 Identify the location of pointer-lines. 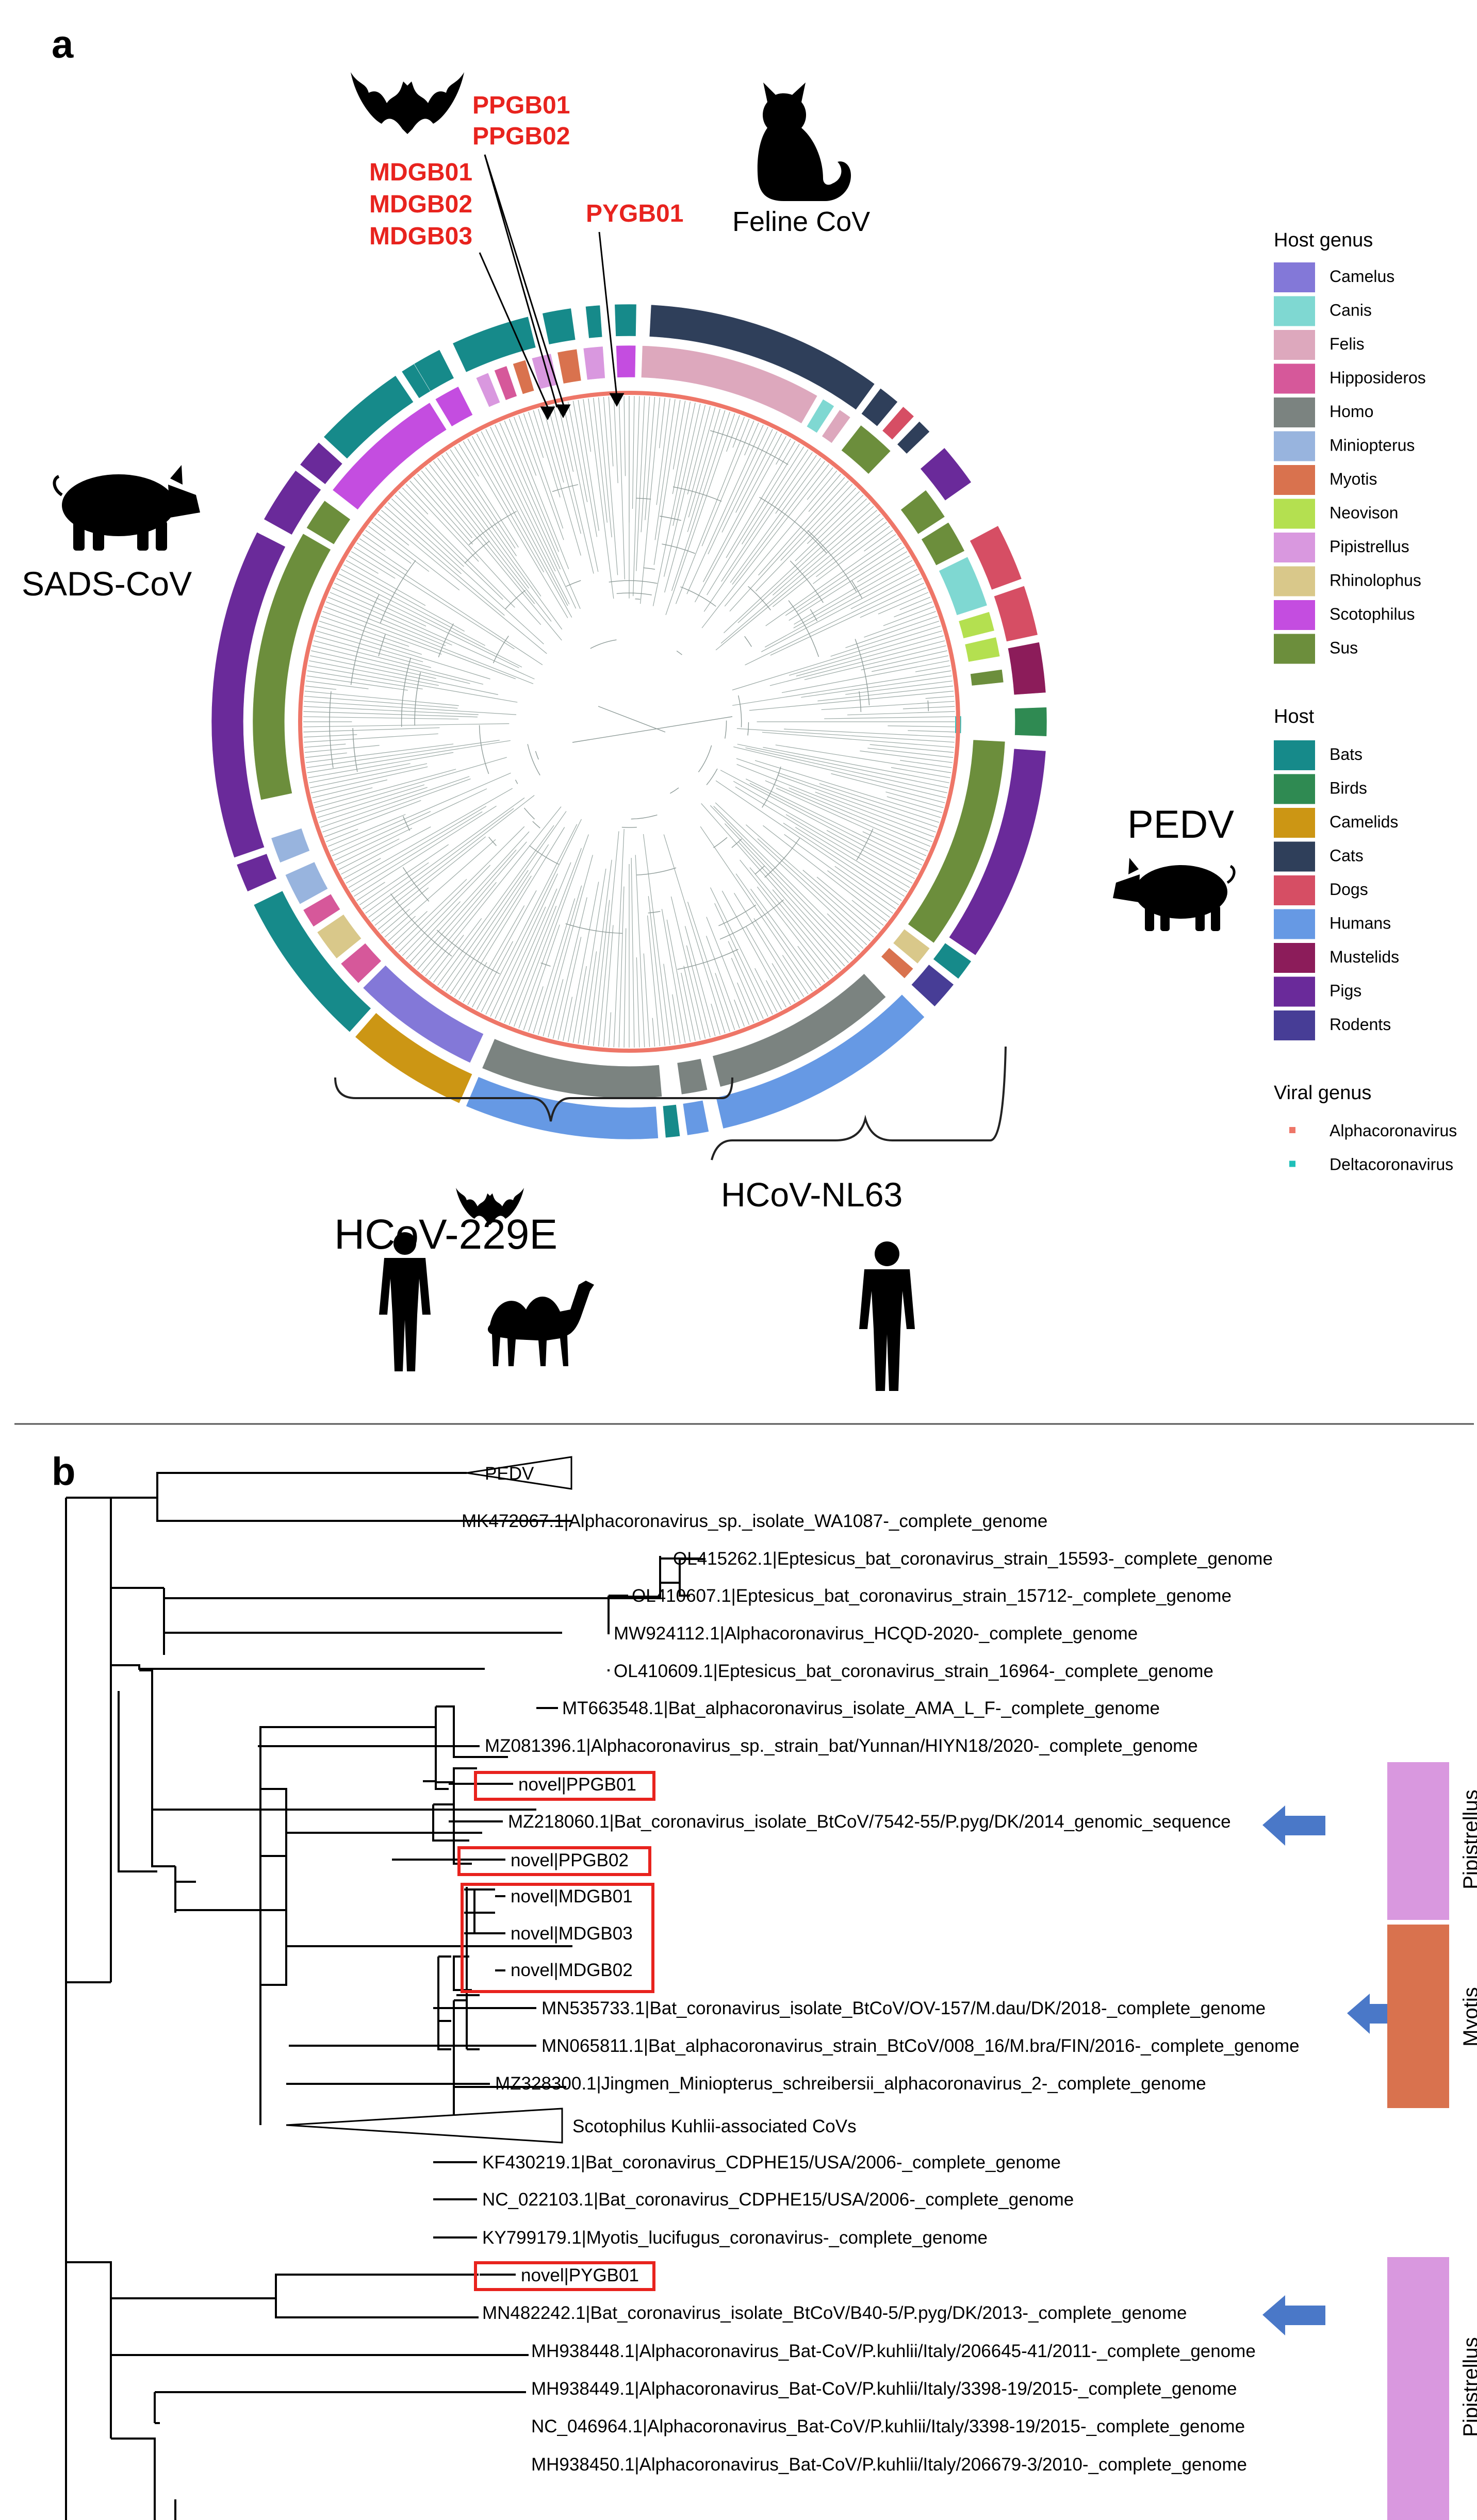
(552, 287).